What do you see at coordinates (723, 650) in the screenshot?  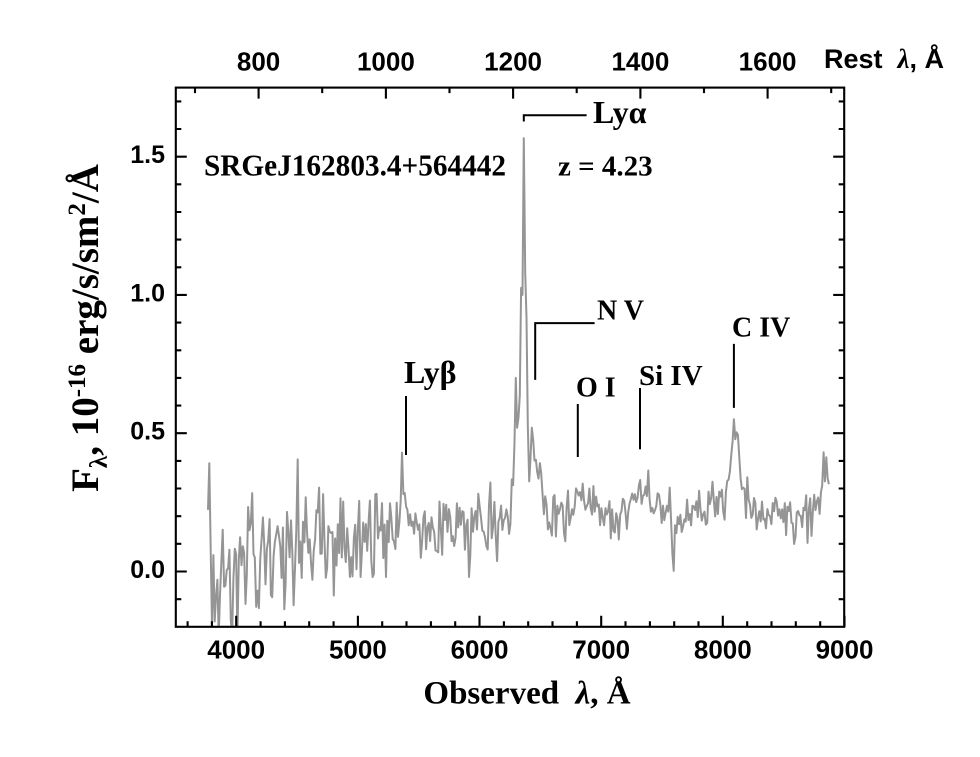 I see `svg-text: 8000` at bounding box center [723, 650].